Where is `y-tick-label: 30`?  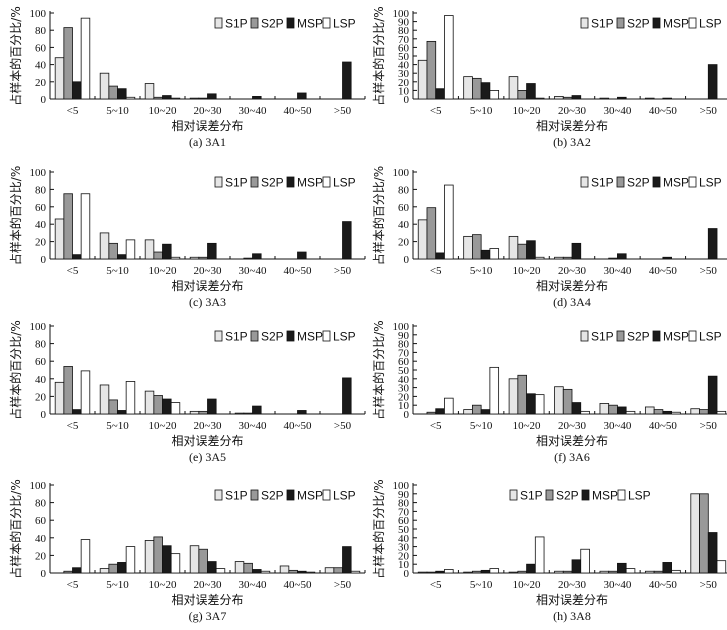
y-tick-label: 30 is located at coordinates (404, 389).